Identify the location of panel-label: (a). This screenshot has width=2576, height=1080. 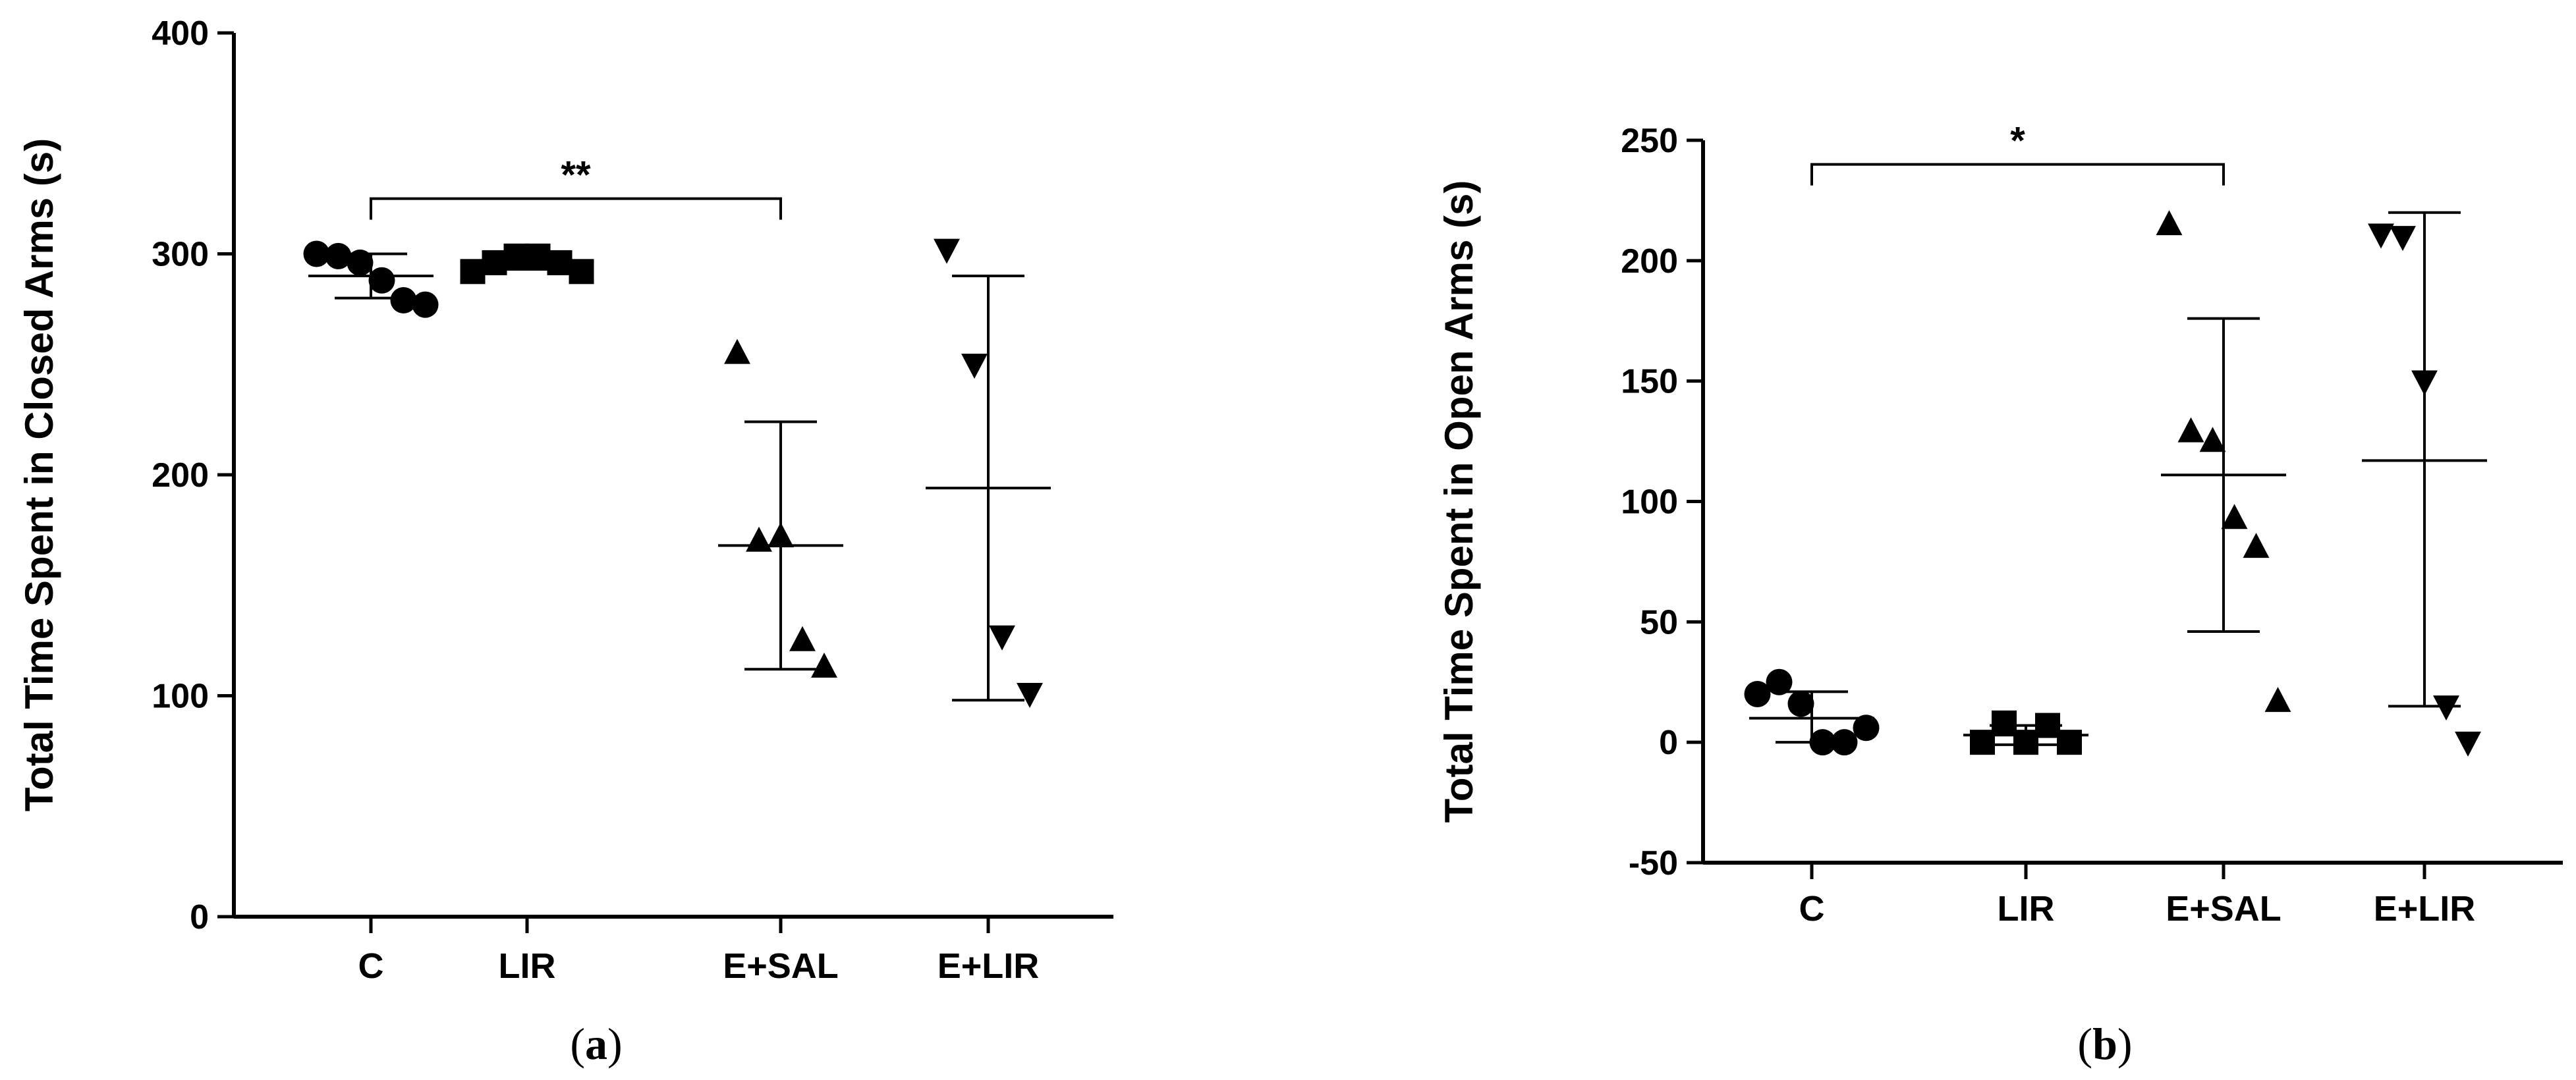
(596, 1044).